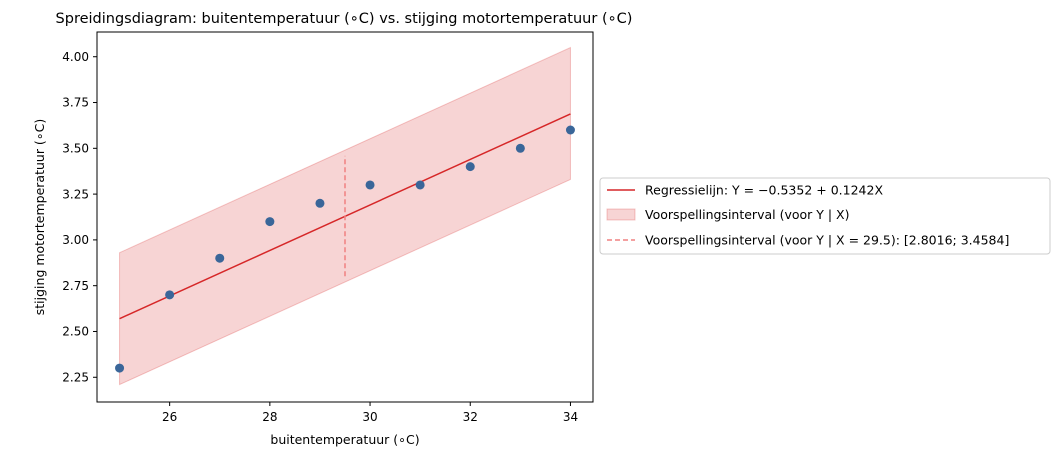  I want to click on x-tick-label: 34, so click(570, 417).